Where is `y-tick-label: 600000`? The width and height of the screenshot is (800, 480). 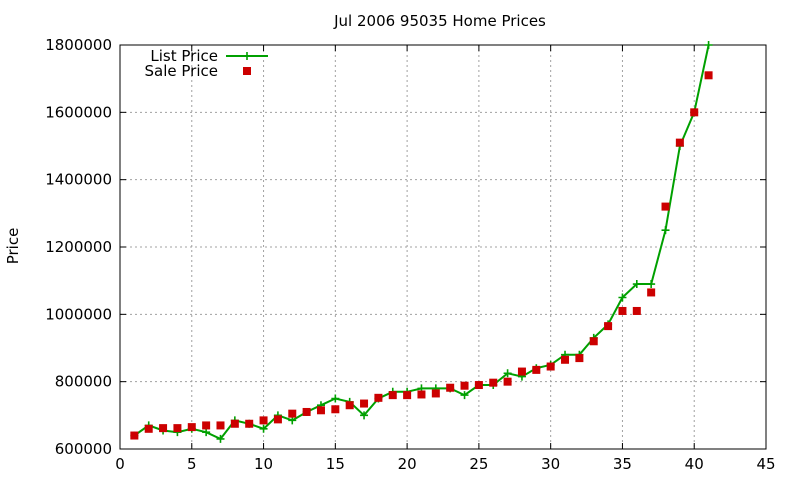 y-tick-label: 600000 is located at coordinates (83, 449).